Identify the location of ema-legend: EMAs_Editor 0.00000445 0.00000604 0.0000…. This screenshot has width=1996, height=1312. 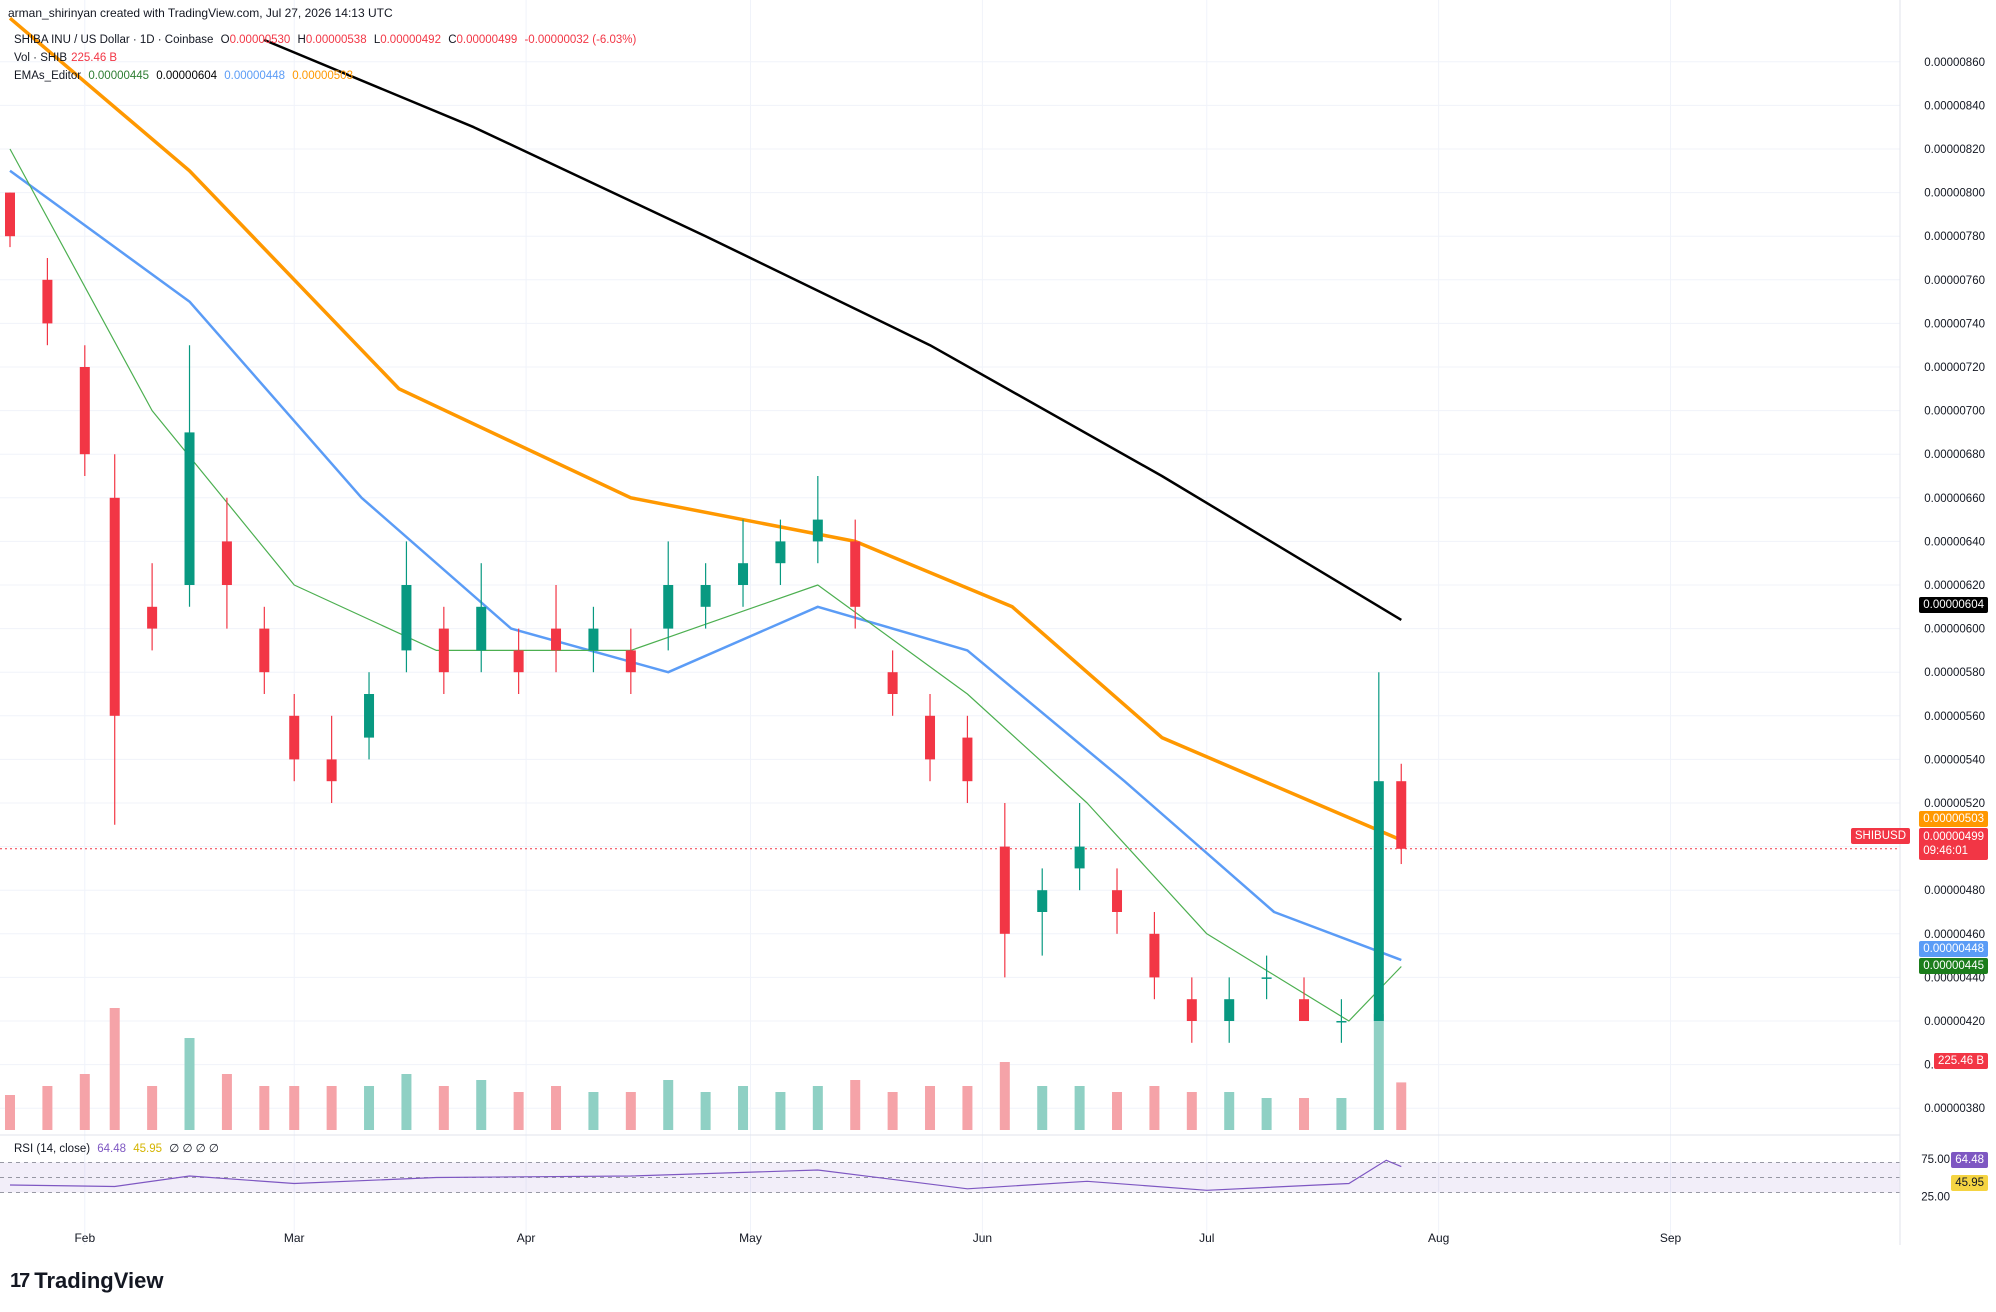
(183, 76).